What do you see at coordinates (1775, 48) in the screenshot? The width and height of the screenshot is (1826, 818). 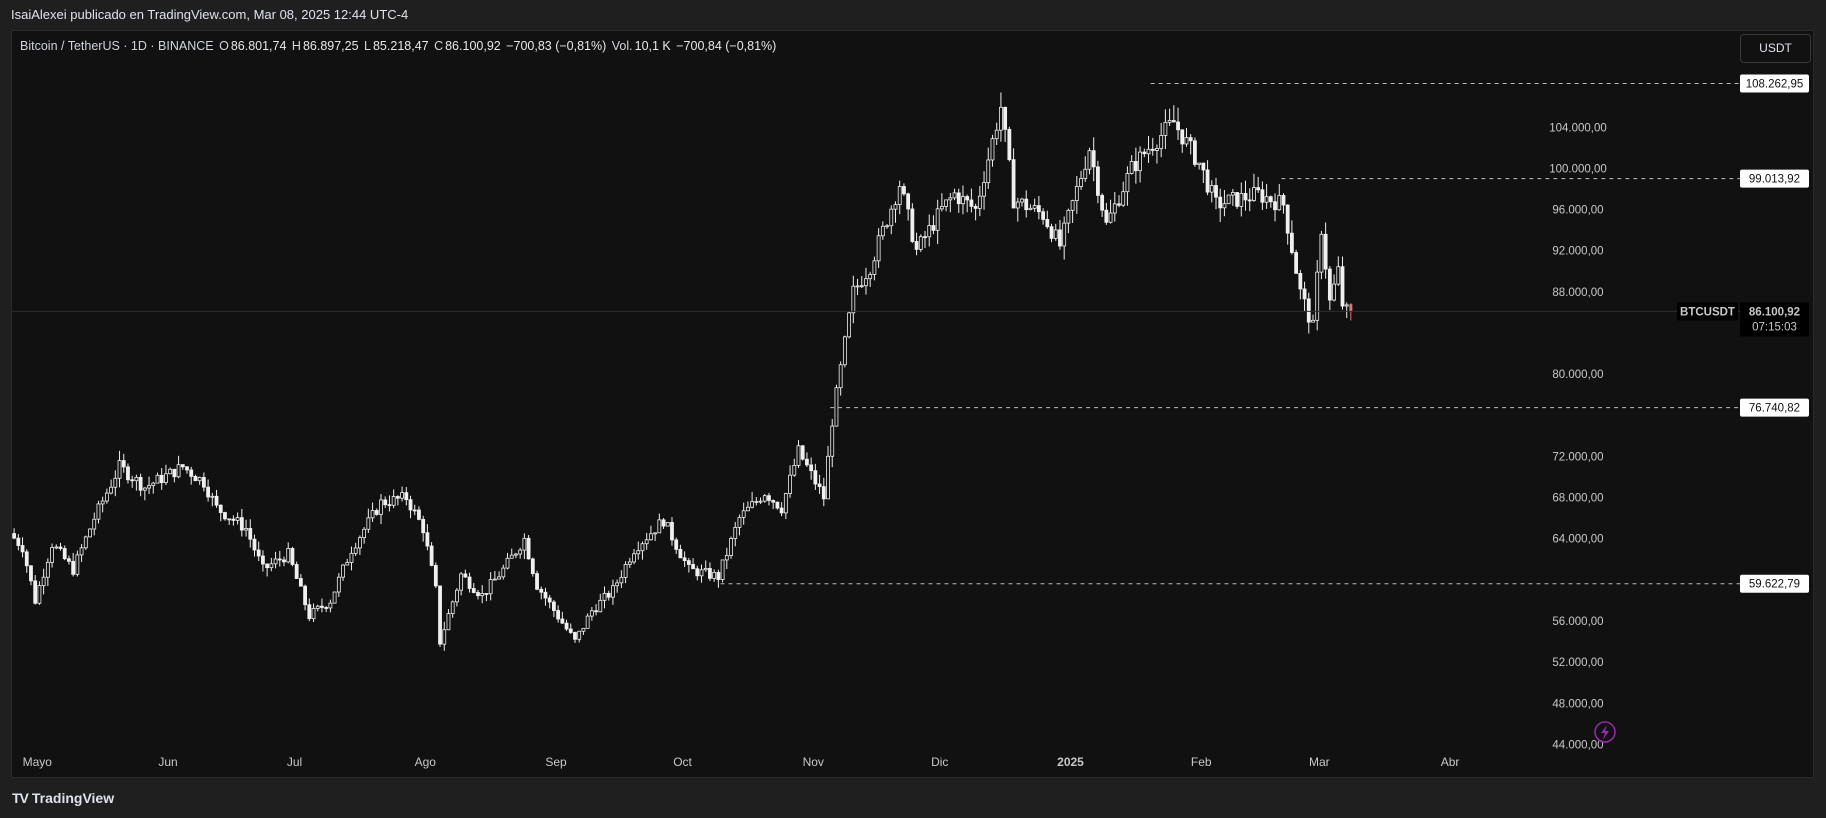 I see `currency-button: USDT` at bounding box center [1775, 48].